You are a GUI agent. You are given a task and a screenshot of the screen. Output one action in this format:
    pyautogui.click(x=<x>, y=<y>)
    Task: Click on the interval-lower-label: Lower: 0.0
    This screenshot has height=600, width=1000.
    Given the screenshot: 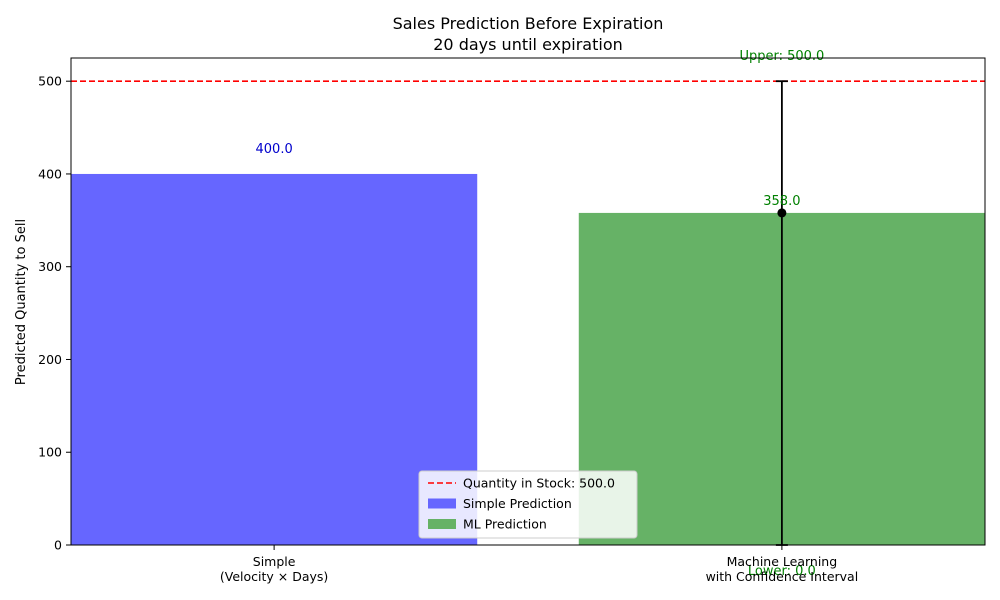 What is the action you would take?
    pyautogui.click(x=782, y=571)
    